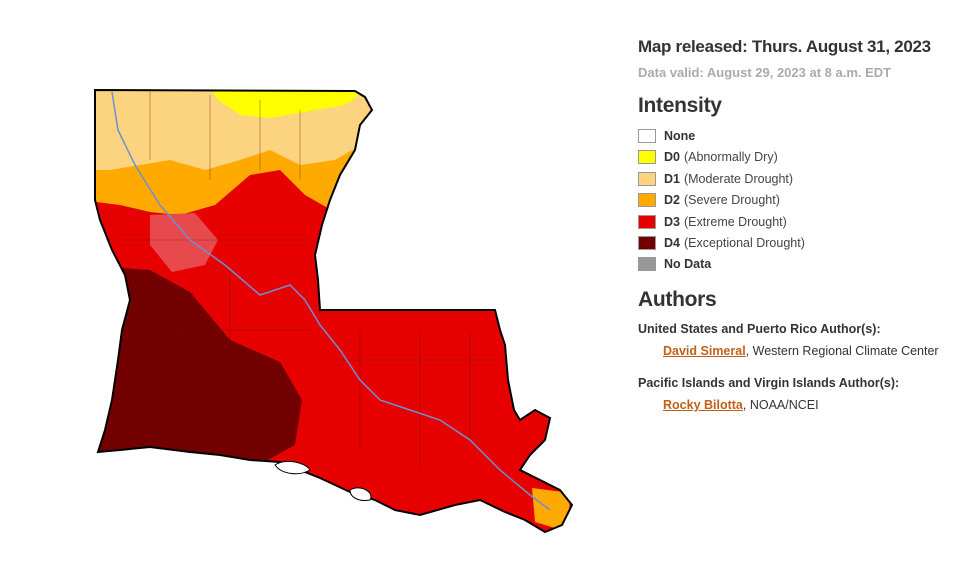 Image resolution: width=980 pixels, height=578 pixels. I want to click on legend-item: No Data, so click(674, 264).